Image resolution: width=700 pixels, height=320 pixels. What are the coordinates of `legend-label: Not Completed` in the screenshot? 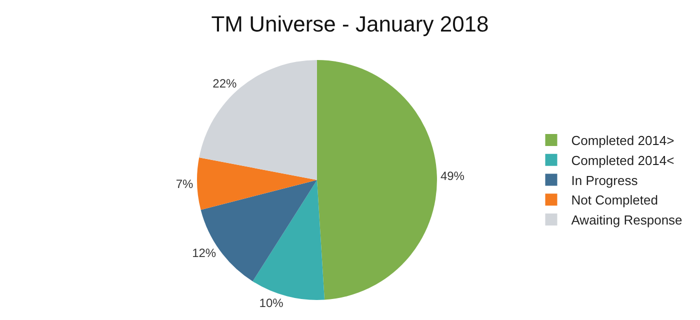 It's located at (614, 200).